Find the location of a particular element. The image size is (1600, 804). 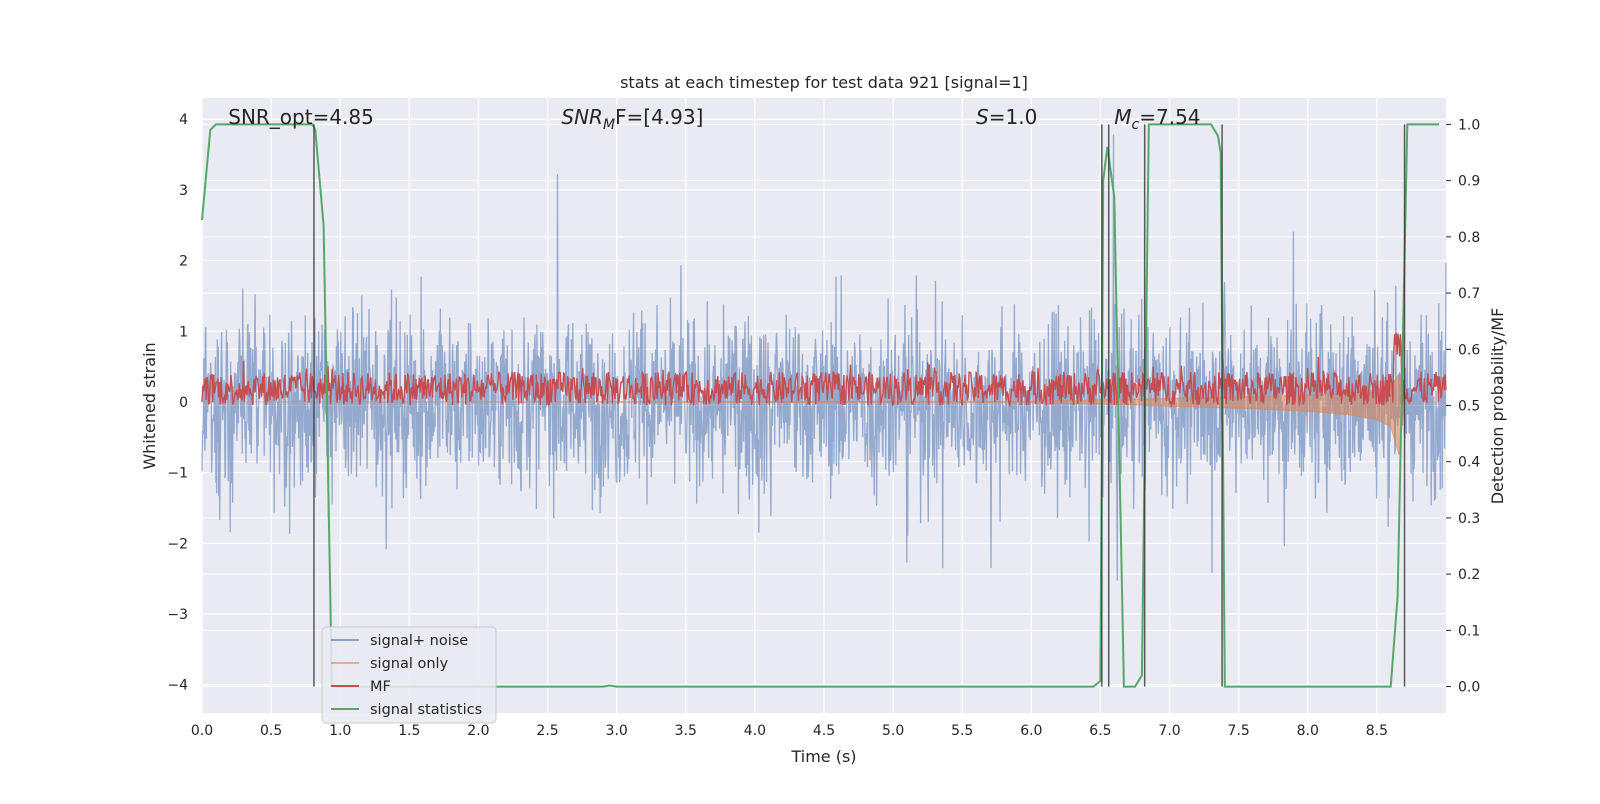

y2-tick-label: 0.8 is located at coordinates (1469, 238).